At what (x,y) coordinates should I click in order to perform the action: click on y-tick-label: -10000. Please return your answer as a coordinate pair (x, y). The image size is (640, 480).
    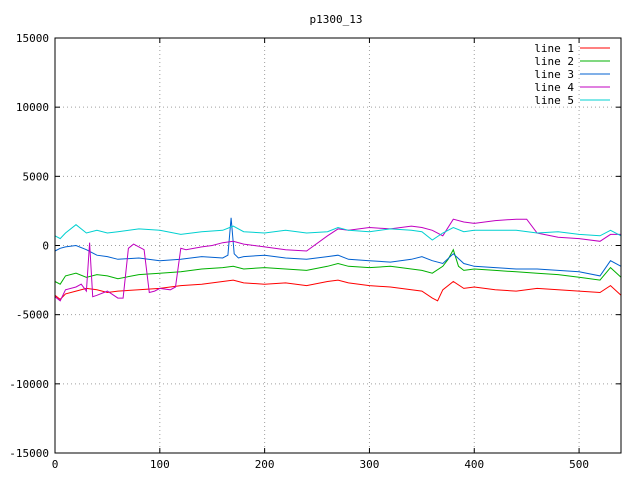
    Looking at the image, I should click on (29, 384).